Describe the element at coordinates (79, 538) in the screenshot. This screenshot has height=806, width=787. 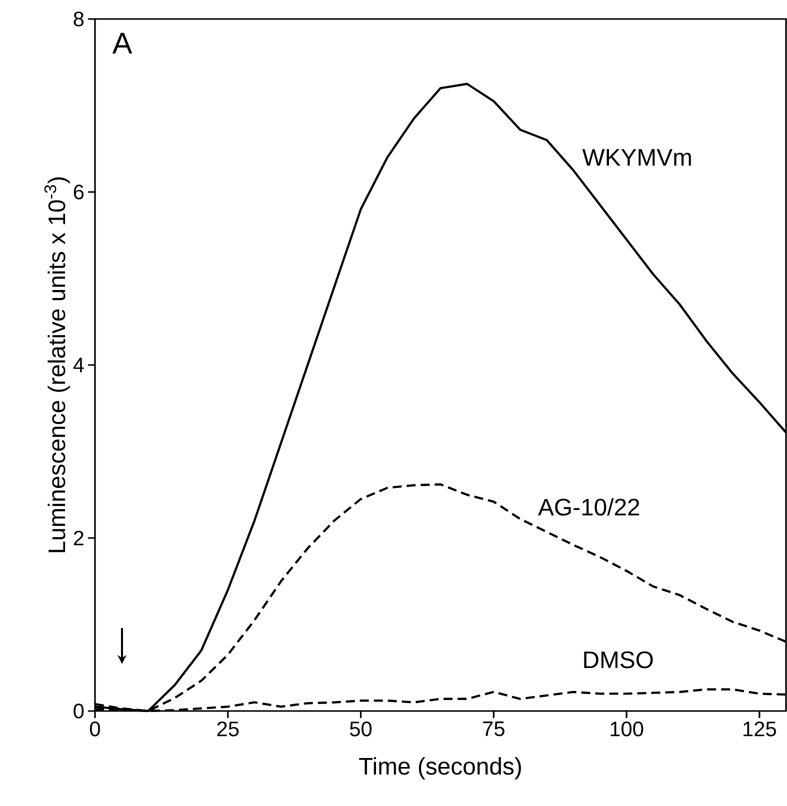
I see `y-tick-label: 2` at that location.